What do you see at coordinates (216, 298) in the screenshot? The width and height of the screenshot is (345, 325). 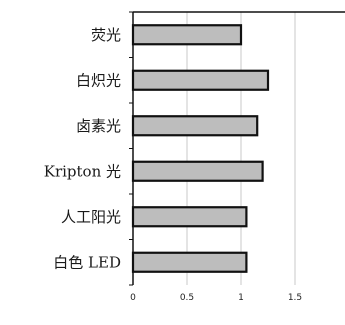 I see `x-tick-labels: 00.511.52` at bounding box center [216, 298].